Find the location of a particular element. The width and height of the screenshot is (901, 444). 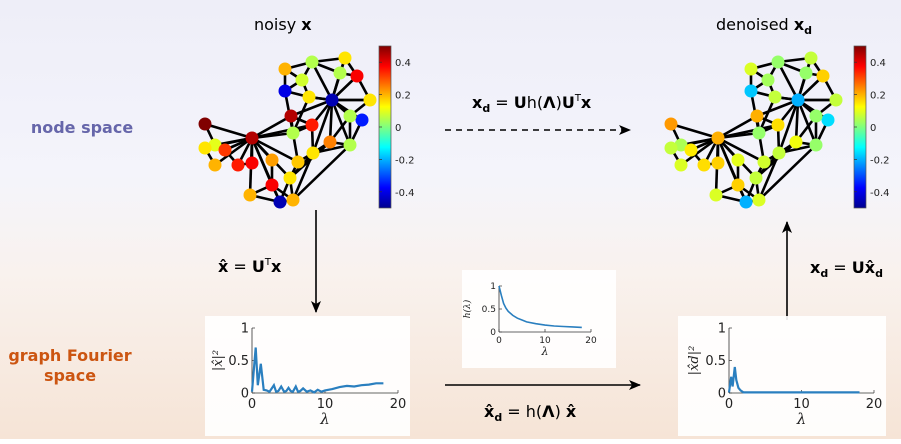

filter-panel-bg is located at coordinates (539, 319).